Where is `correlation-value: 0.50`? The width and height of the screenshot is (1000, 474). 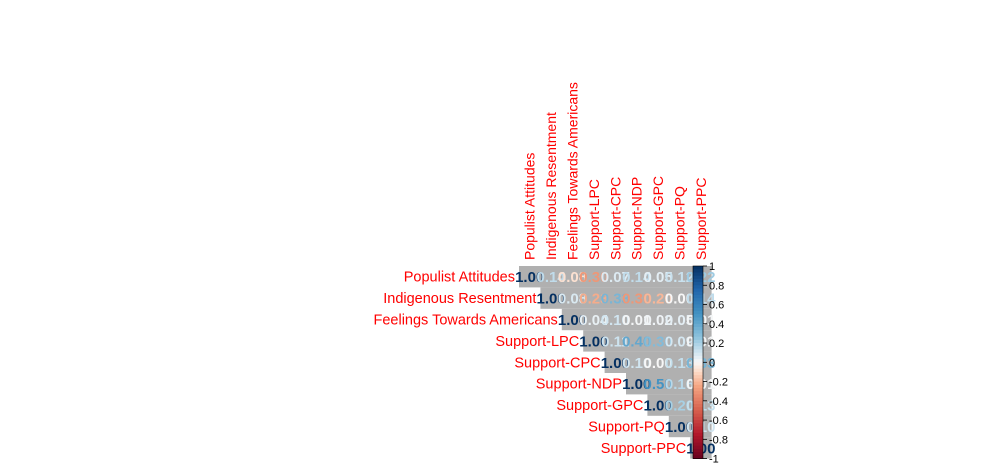 correlation-value: 0.50 is located at coordinates (657, 384).